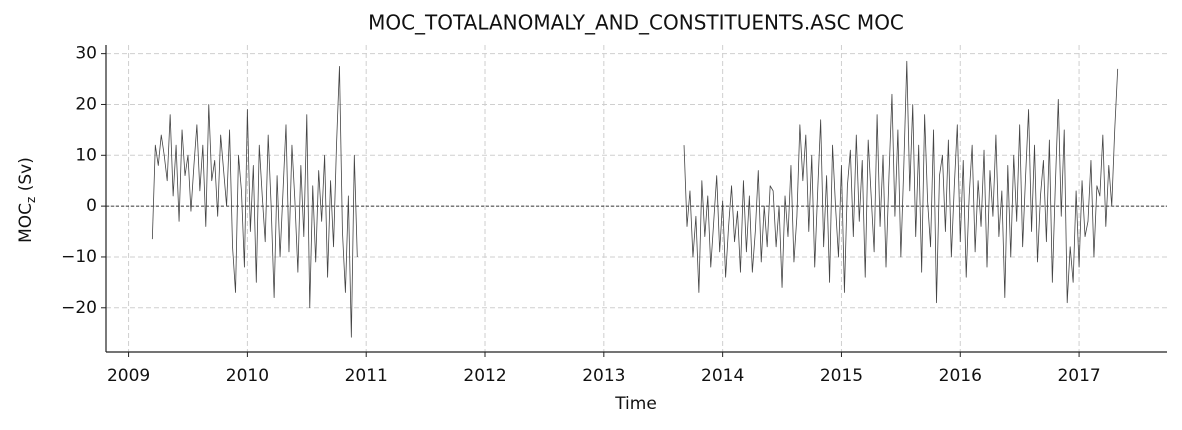 This screenshot has height=430, width=1182. What do you see at coordinates (841, 376) in the screenshot?
I see `x-tick-label: 2015` at bounding box center [841, 376].